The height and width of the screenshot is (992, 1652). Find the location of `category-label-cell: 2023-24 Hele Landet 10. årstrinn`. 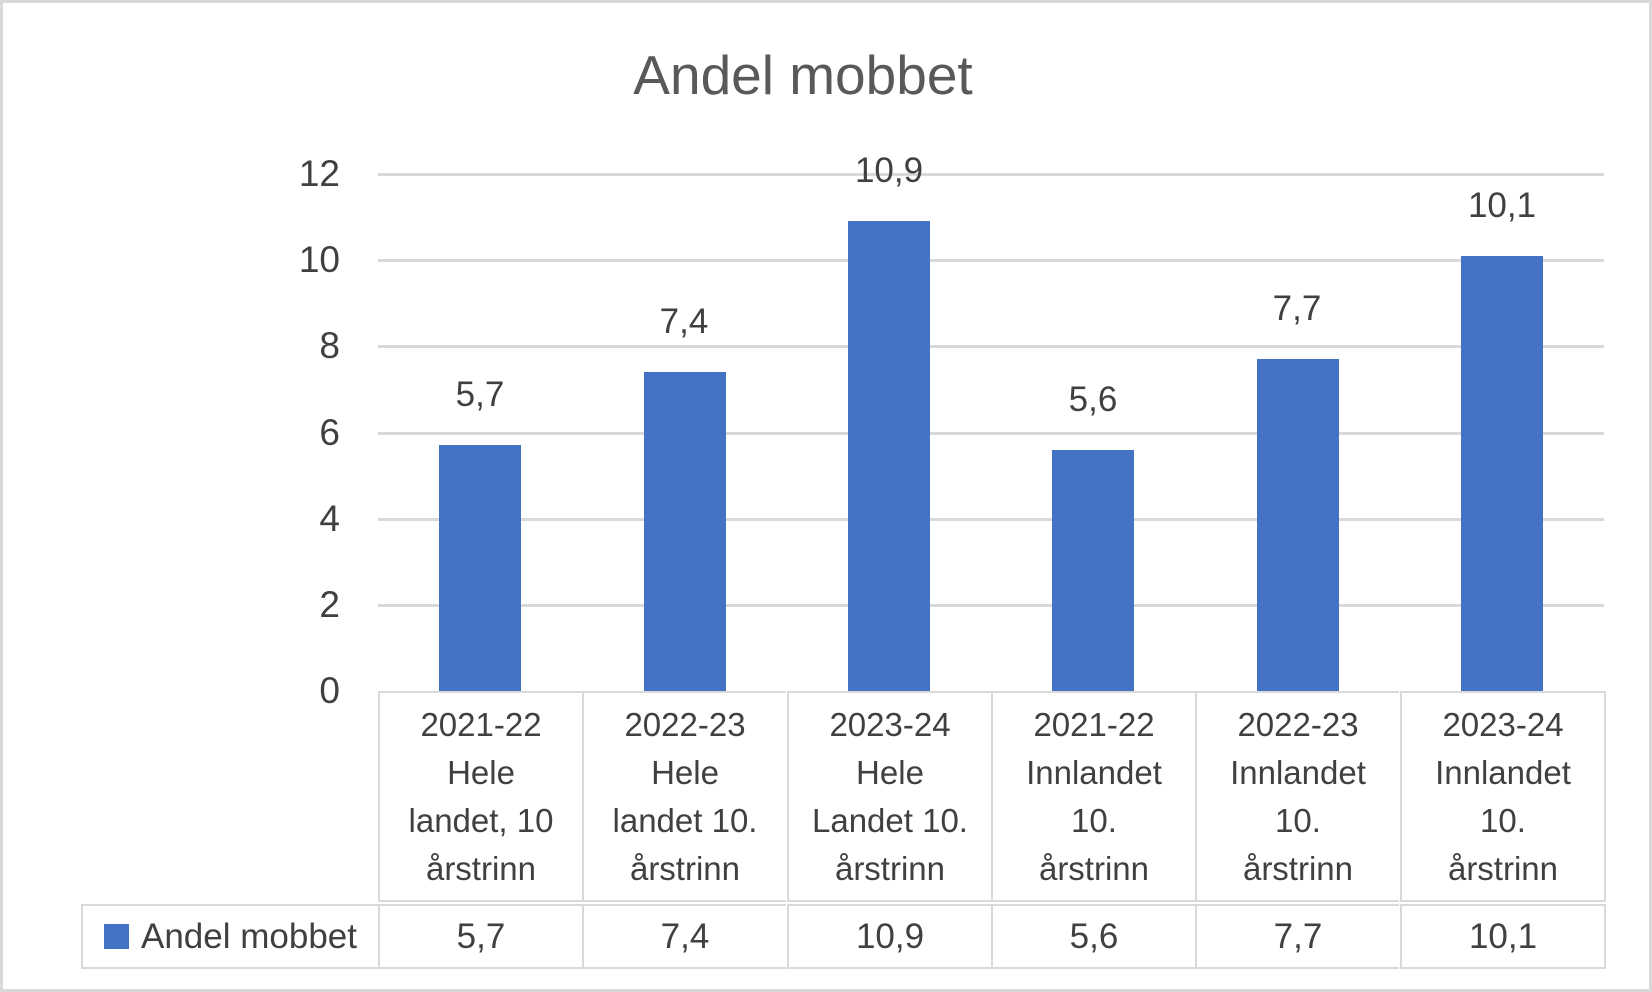

category-label-cell: 2023-24 Hele Landet 10. årstrinn is located at coordinates (889, 796).